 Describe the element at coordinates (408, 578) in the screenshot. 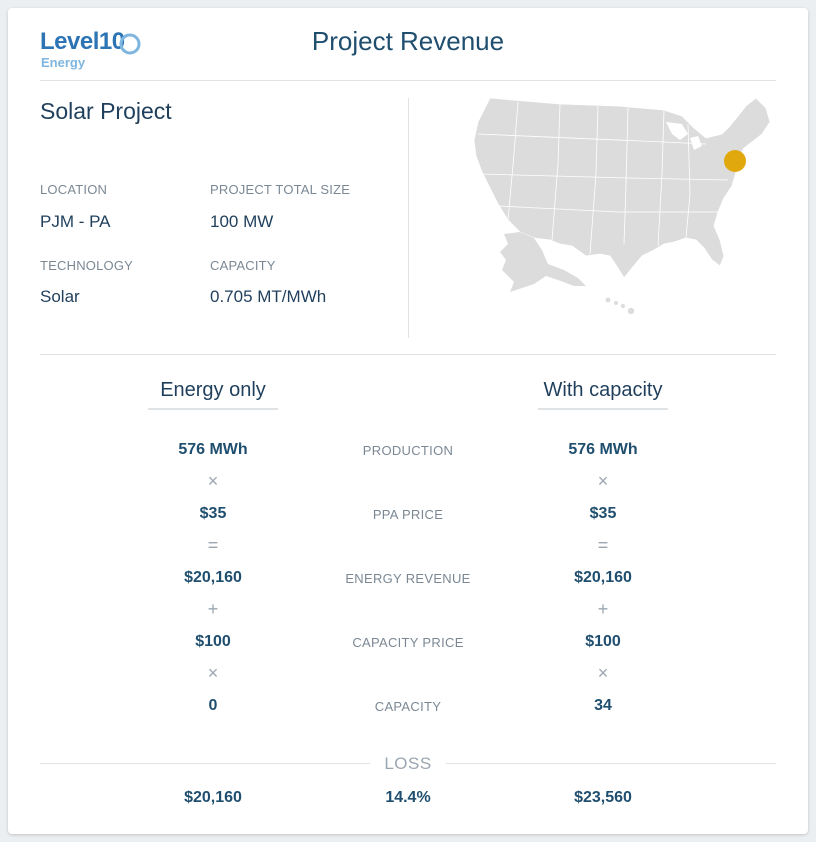

I see `energy-revenue-label: ENERGY REVENUE` at that location.